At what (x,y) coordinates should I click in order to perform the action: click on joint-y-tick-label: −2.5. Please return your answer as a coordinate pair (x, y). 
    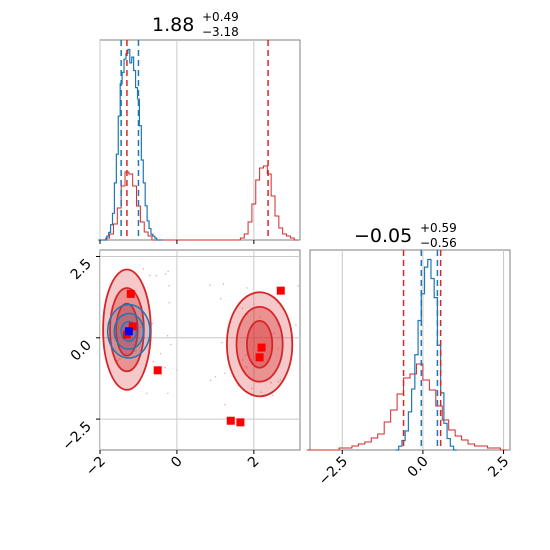
    Looking at the image, I should click on (76, 436).